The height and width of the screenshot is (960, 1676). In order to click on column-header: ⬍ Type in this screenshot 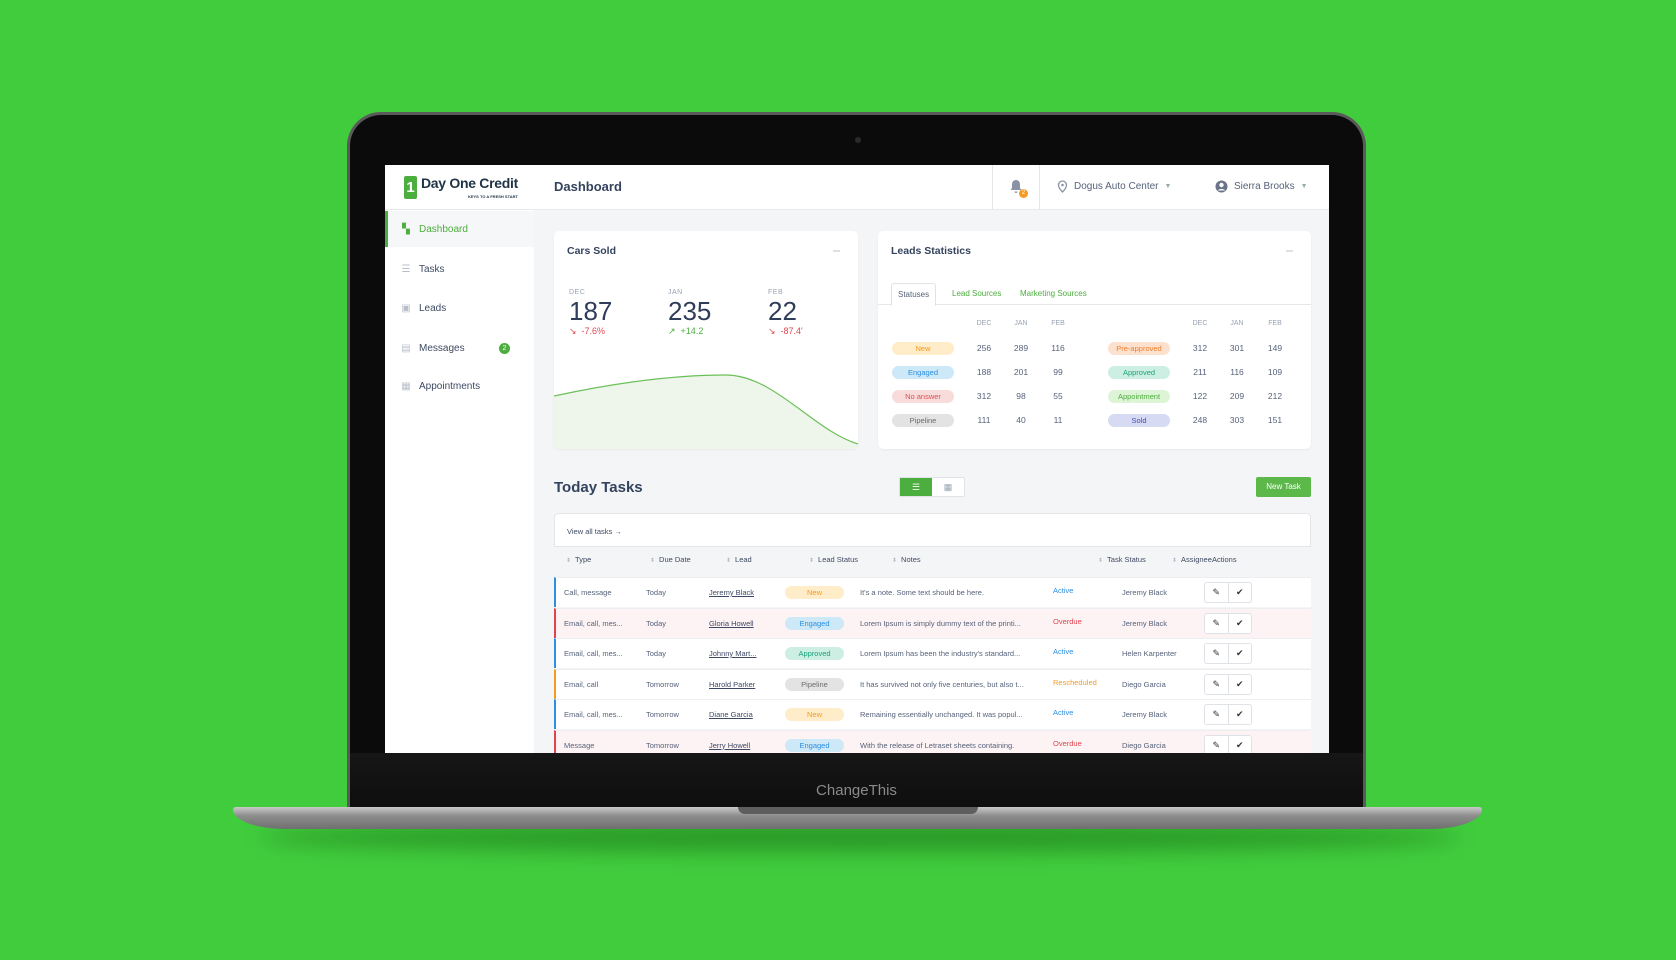, I will do `click(578, 559)`.